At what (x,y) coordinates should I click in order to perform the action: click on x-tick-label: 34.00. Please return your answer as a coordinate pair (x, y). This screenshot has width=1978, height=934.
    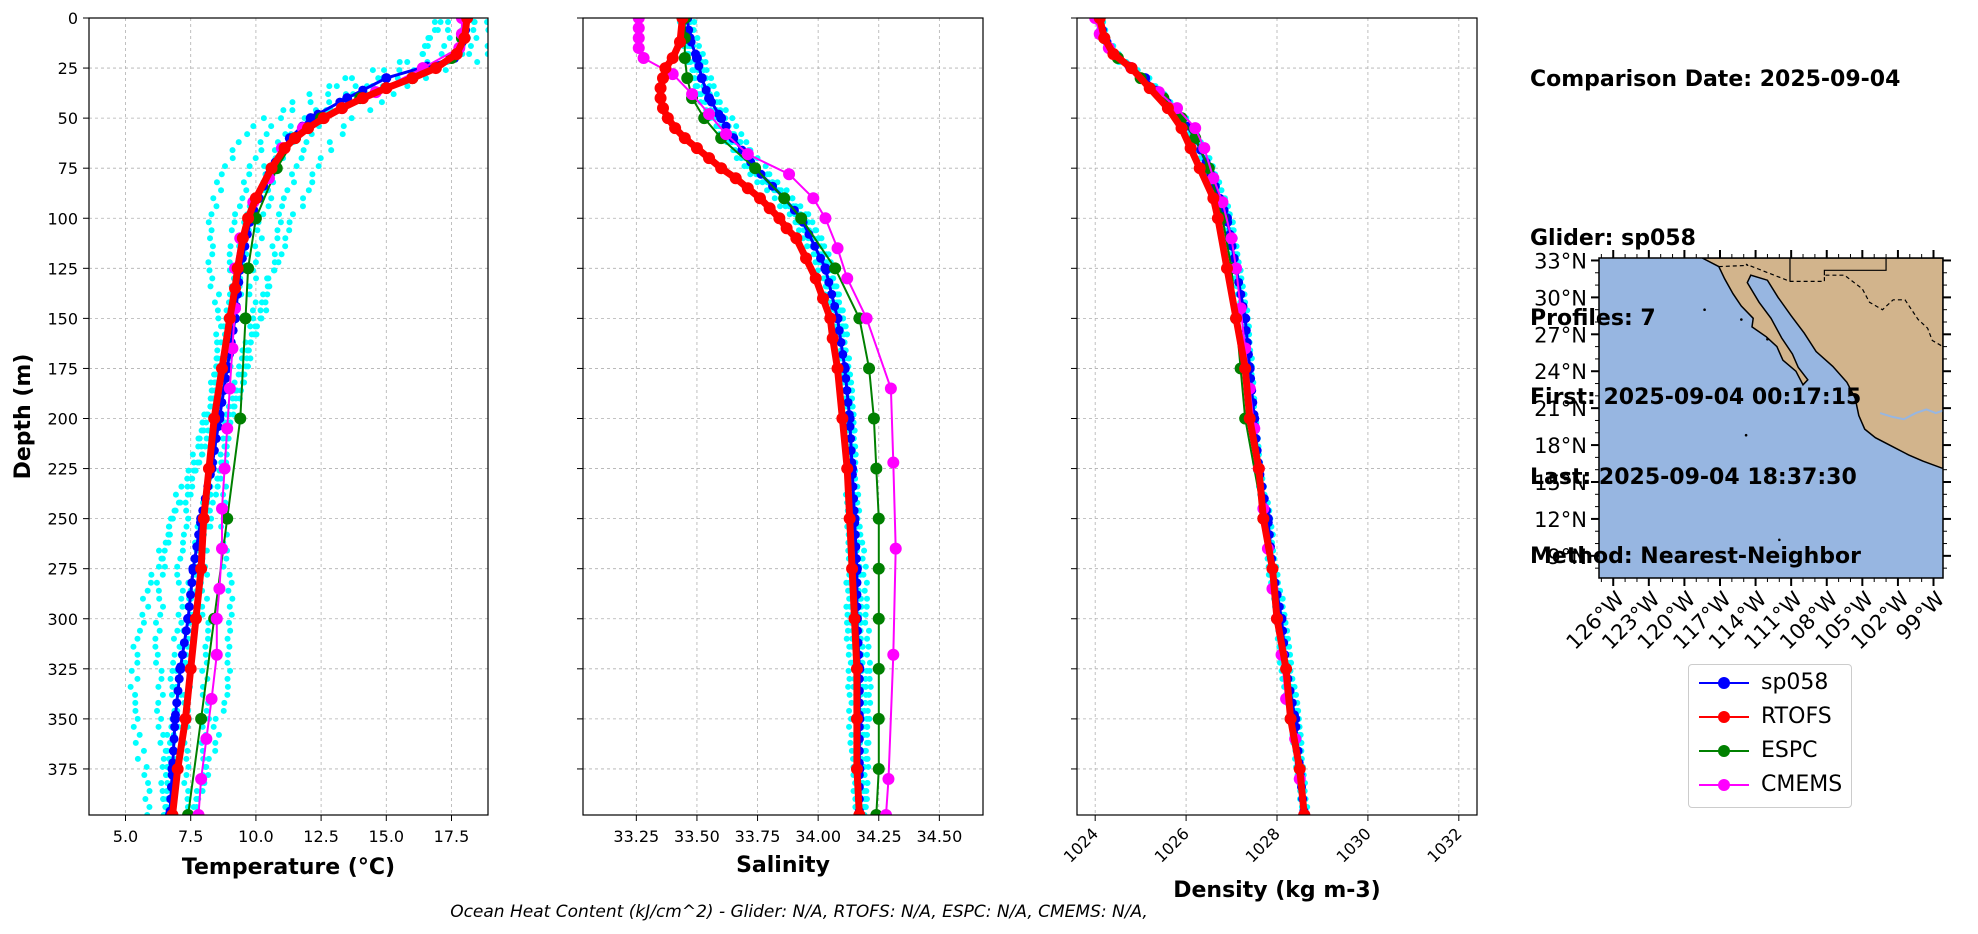
    Looking at the image, I should click on (818, 836).